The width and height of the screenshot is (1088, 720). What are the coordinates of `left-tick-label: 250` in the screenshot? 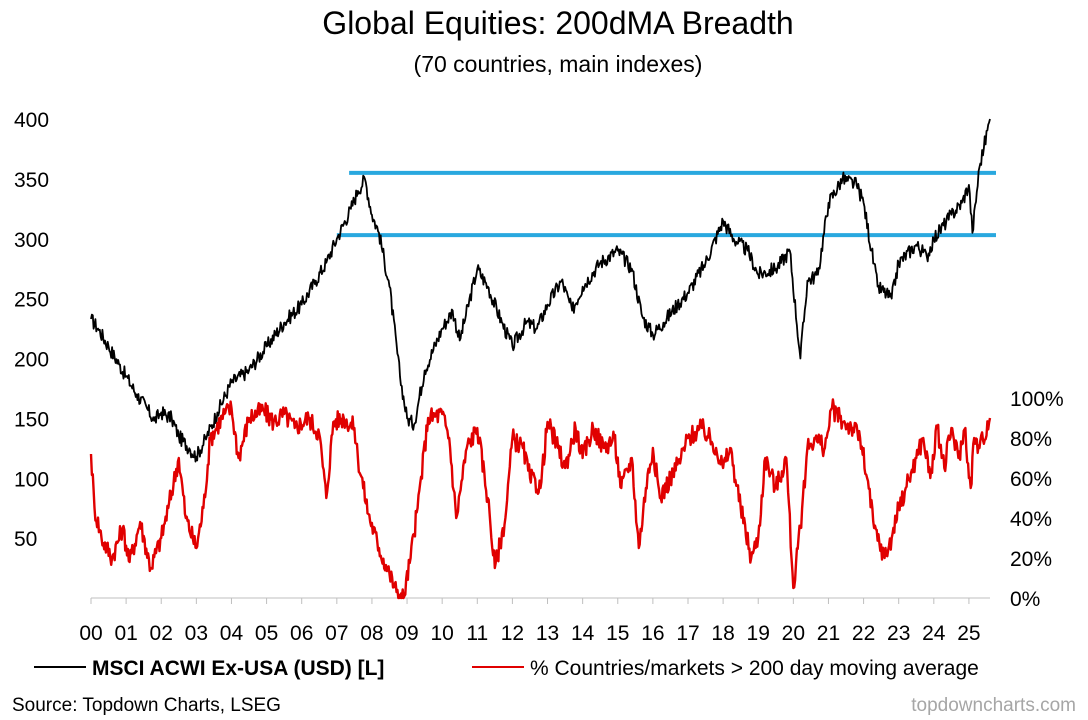 It's located at (31, 300).